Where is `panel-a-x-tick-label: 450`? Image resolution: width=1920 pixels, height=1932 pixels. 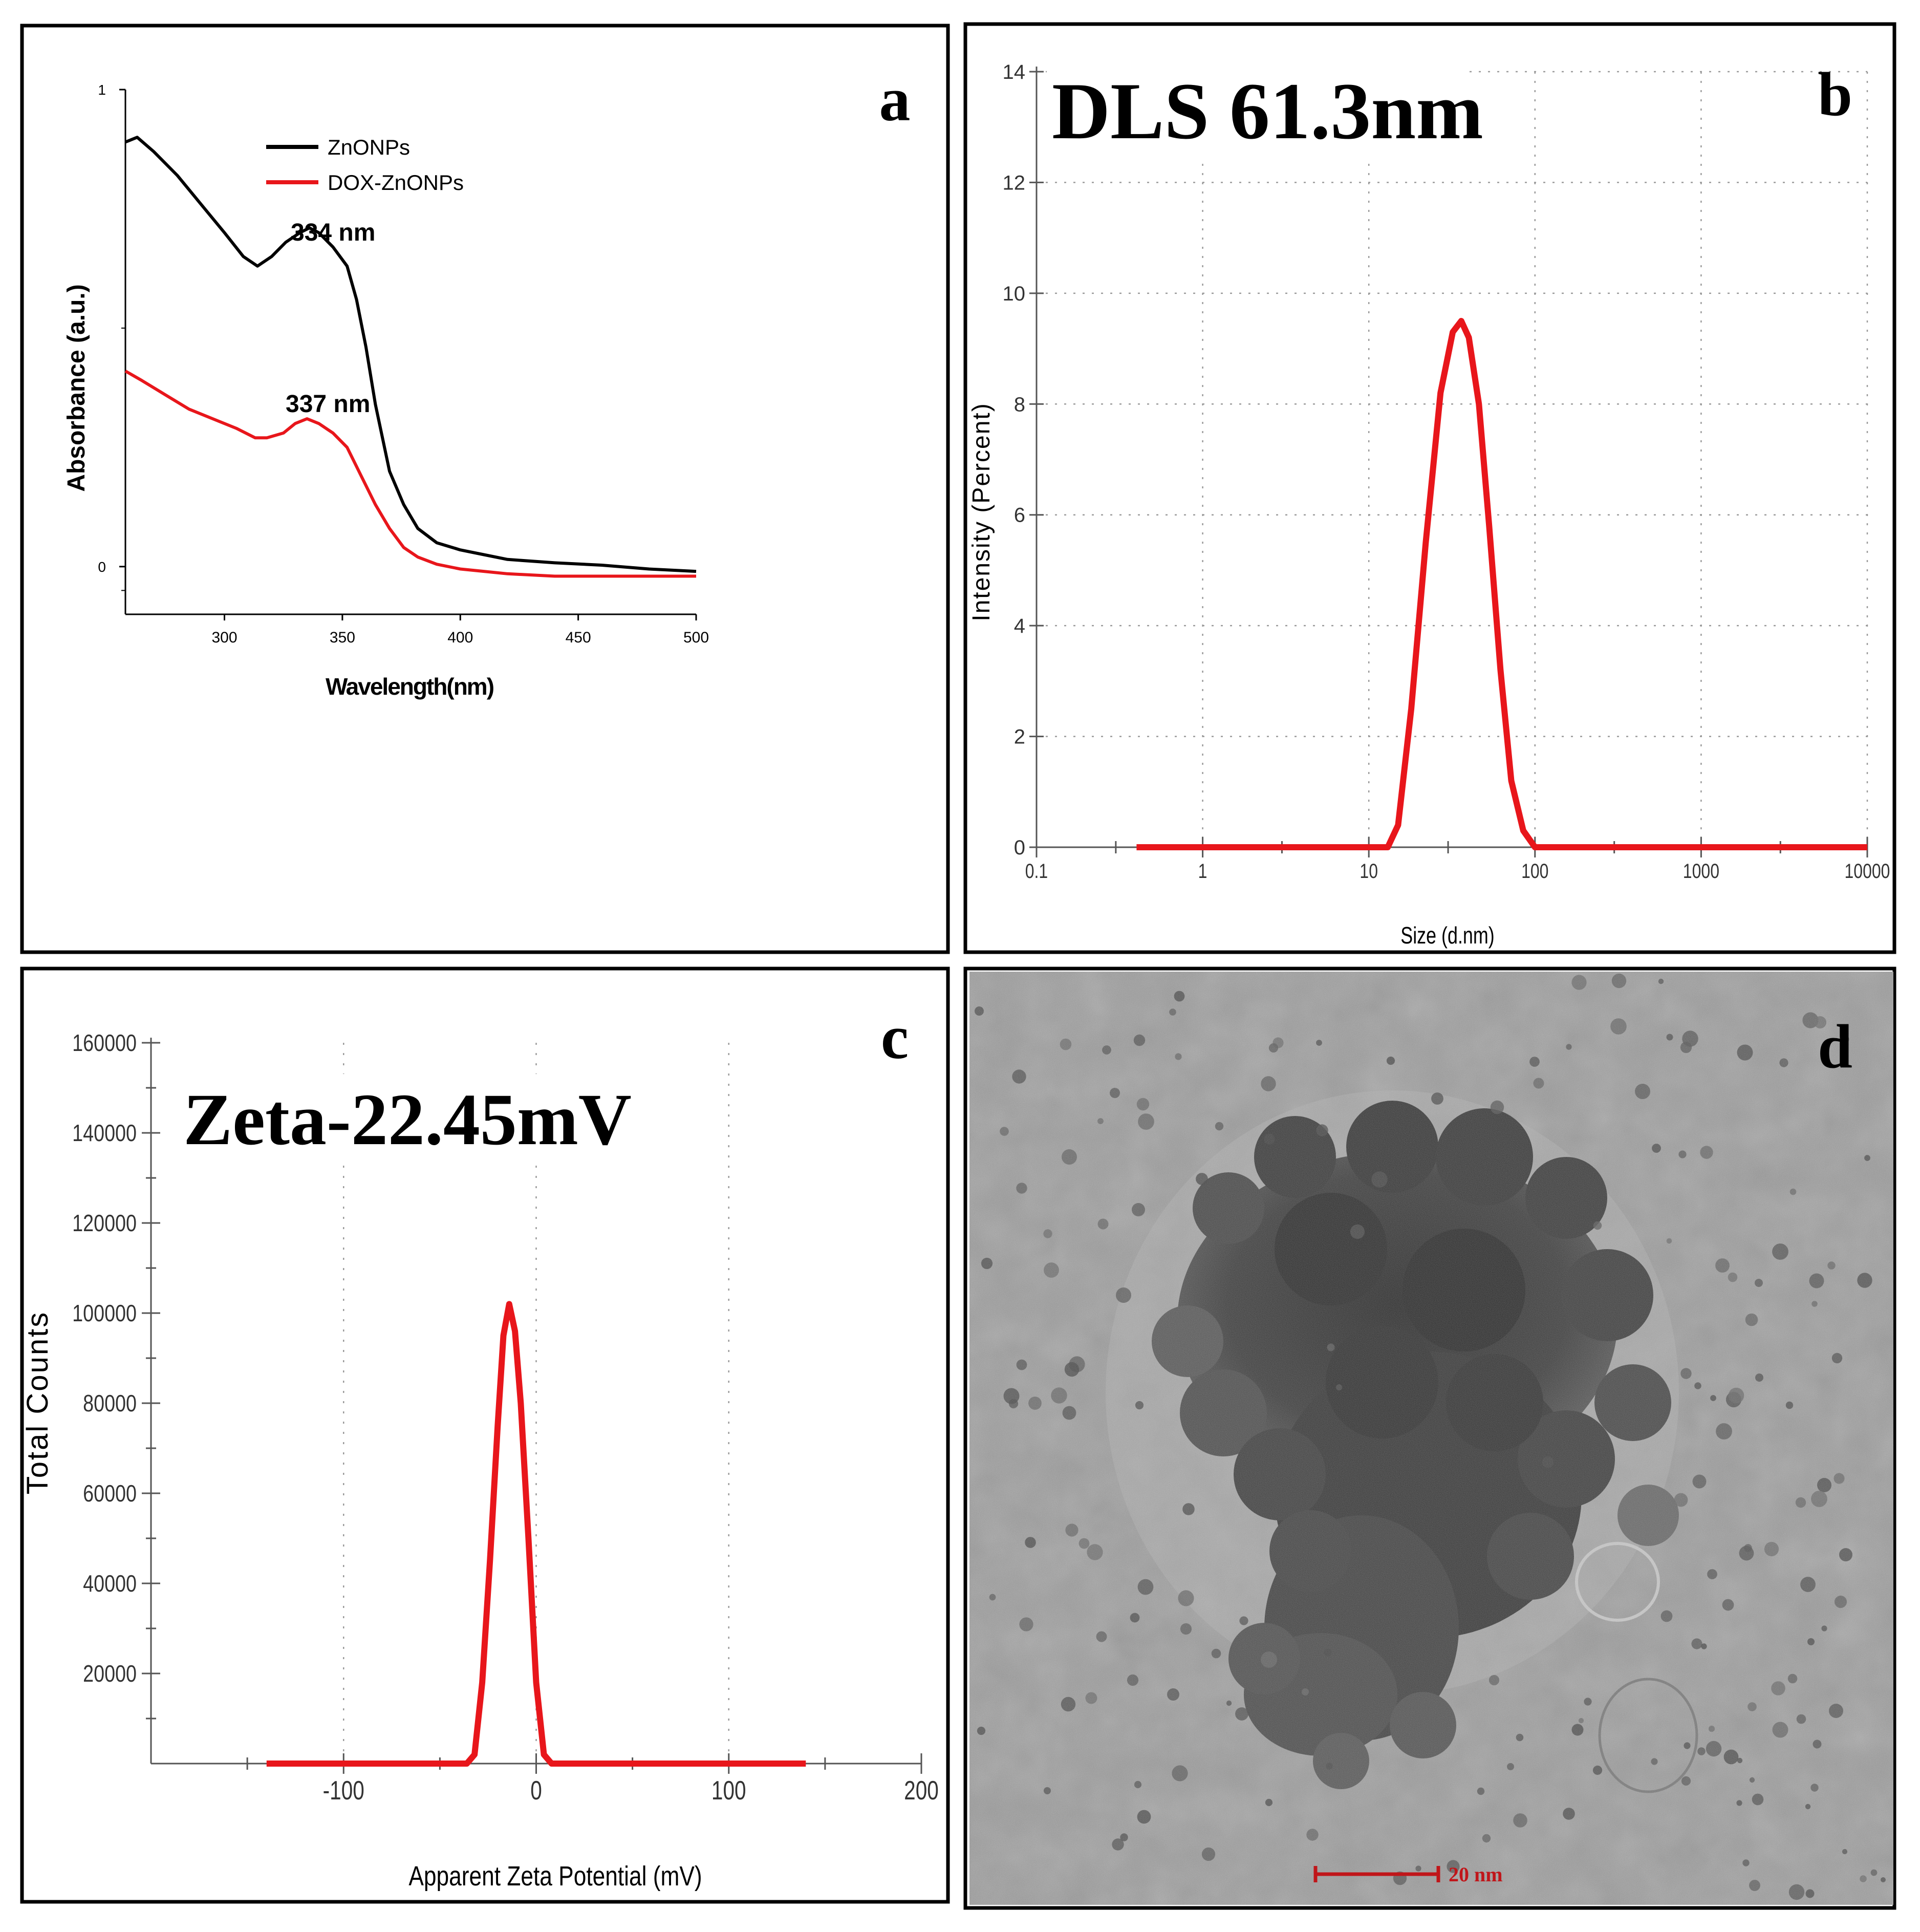
panel-a-x-tick-label: 450 is located at coordinates (578, 637).